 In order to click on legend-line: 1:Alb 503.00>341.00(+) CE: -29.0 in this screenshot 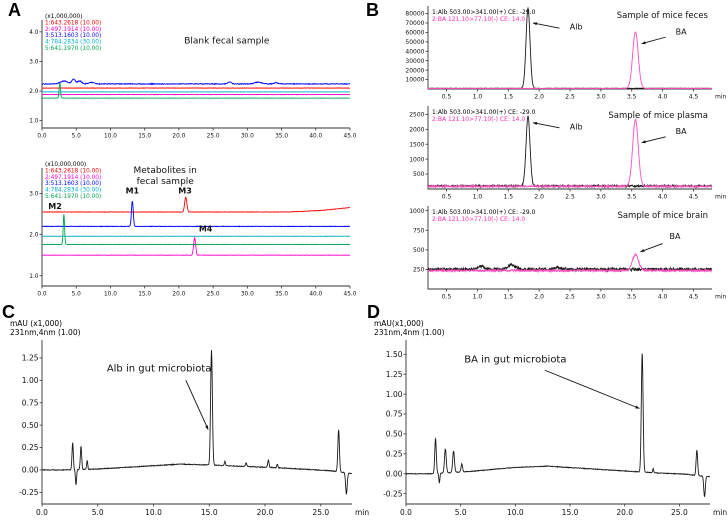, I will do `click(484, 12)`.